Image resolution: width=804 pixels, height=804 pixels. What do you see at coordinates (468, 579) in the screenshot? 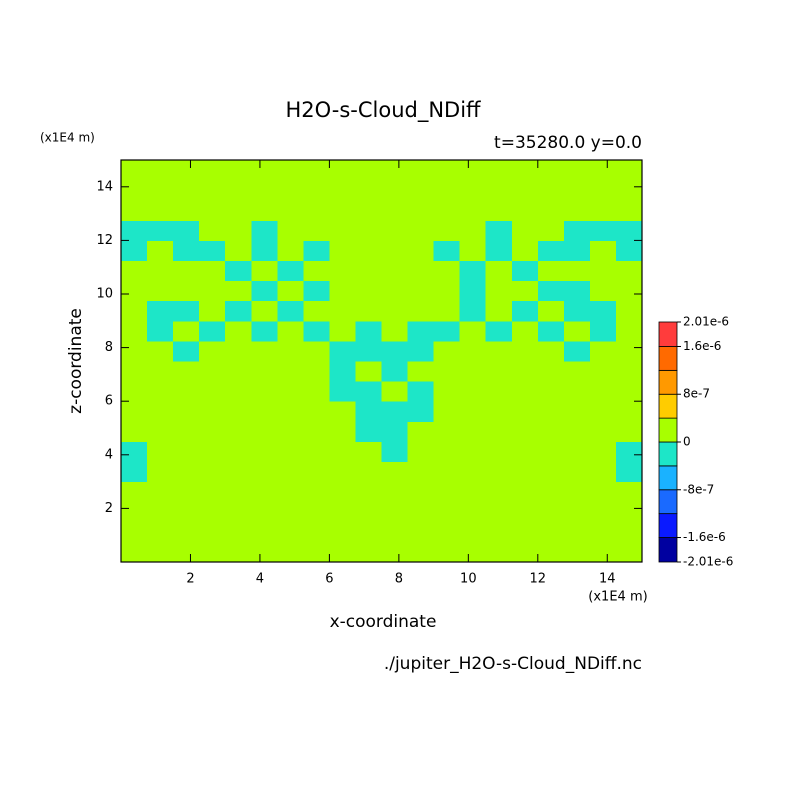
I see `x-tick-label: 10` at bounding box center [468, 579].